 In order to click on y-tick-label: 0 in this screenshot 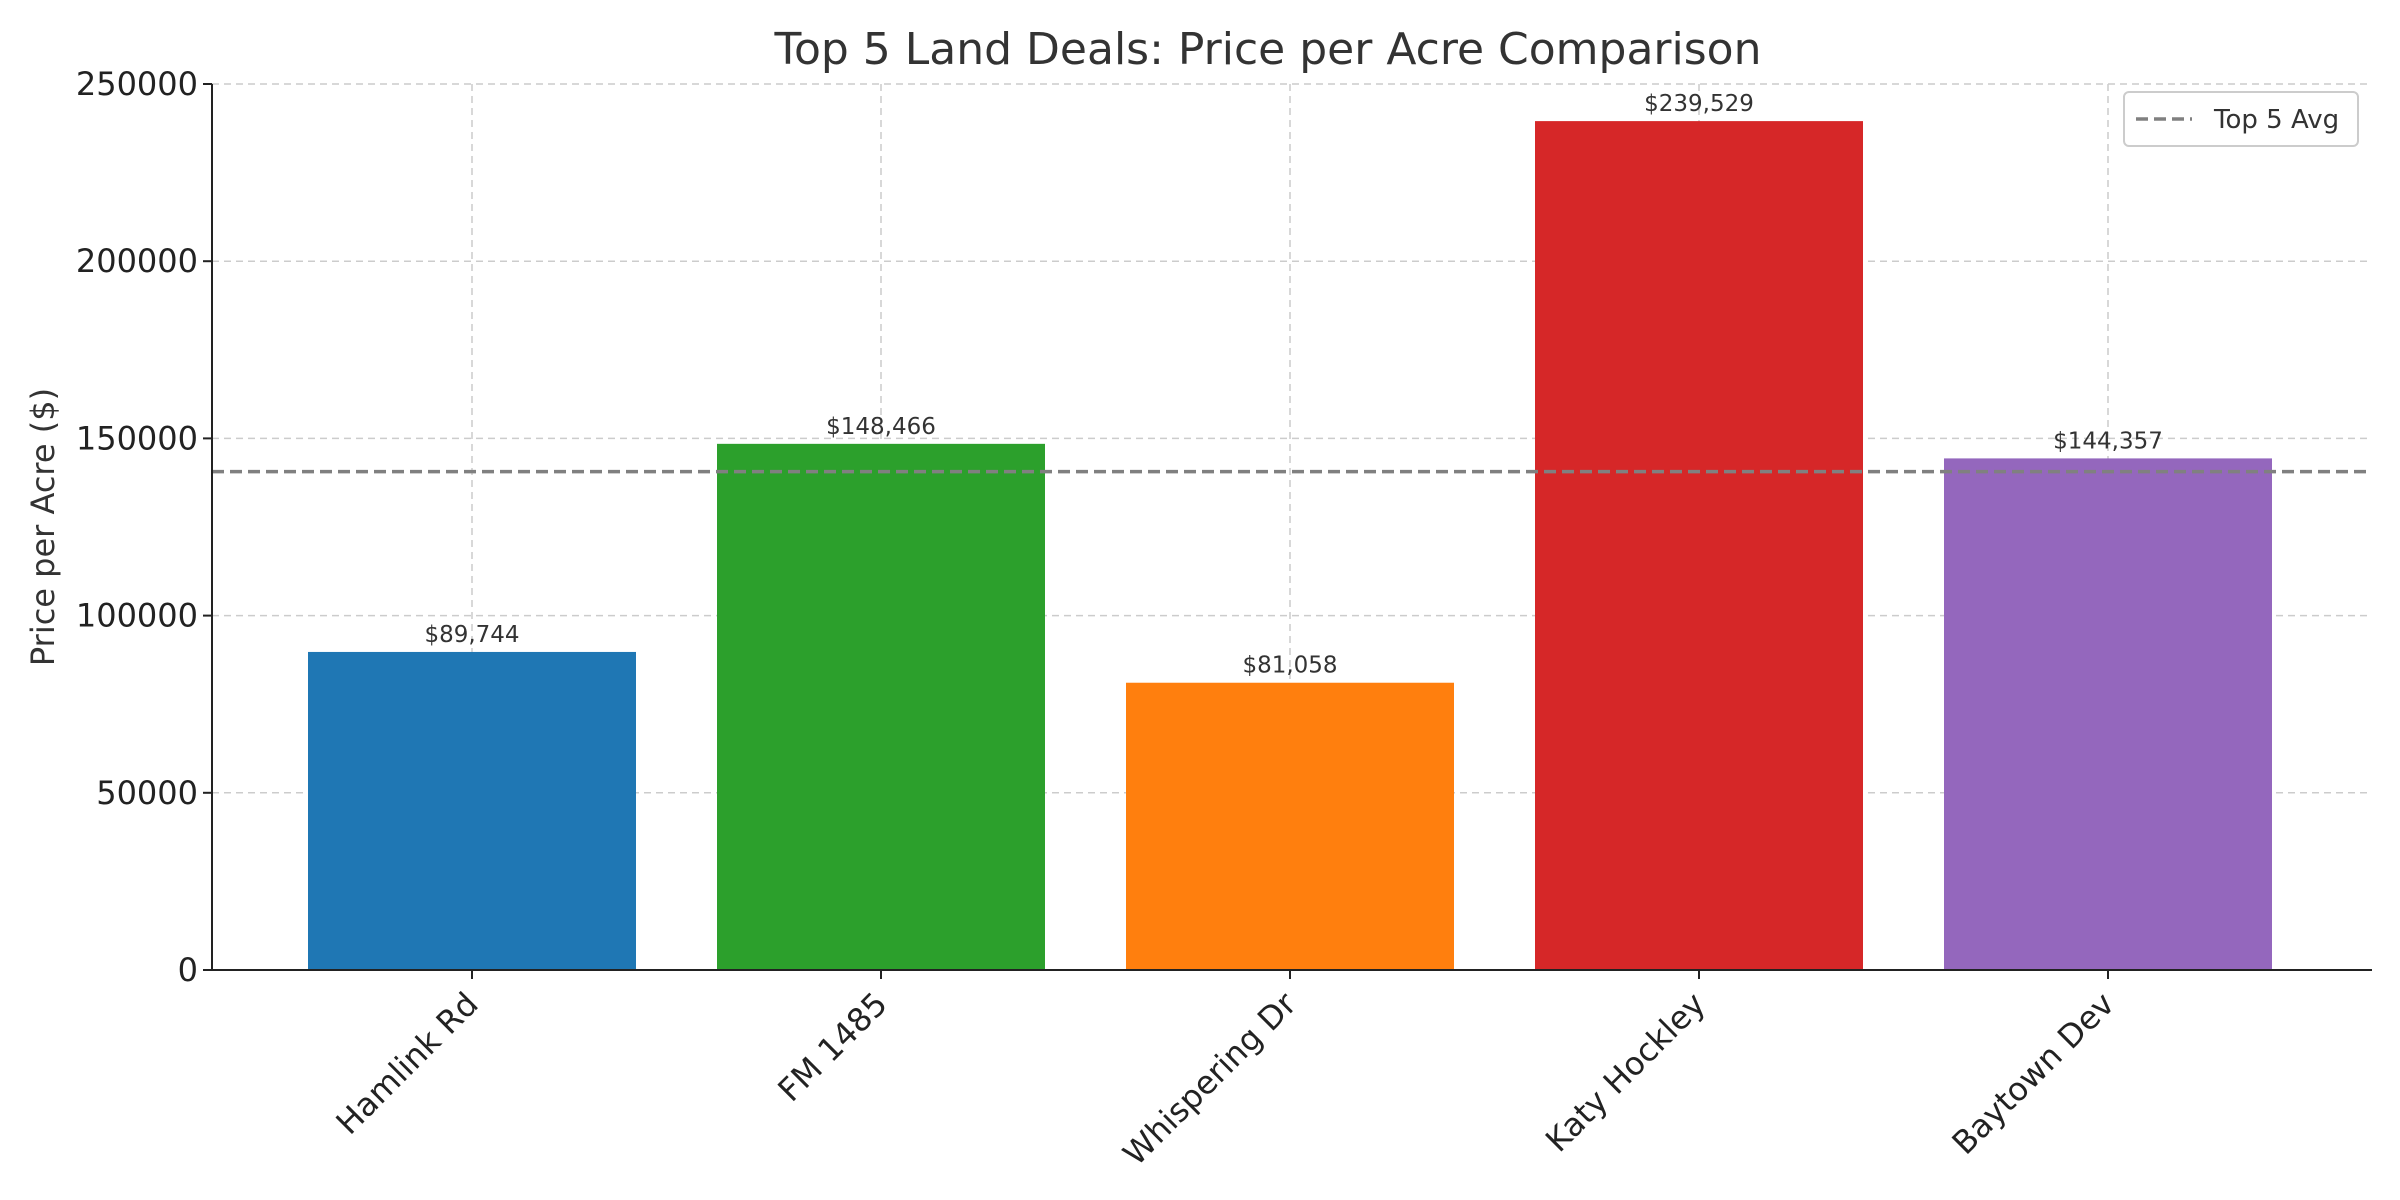, I will do `click(188, 970)`.